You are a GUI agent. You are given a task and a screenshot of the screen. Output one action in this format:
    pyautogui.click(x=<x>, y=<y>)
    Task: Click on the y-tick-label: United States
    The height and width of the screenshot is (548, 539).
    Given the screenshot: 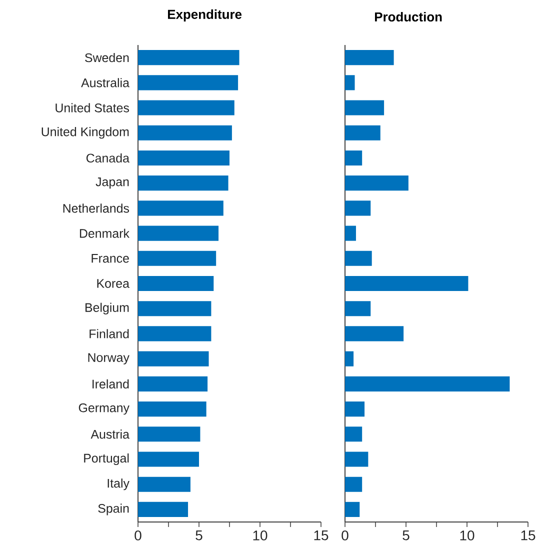 What is the action you would take?
    pyautogui.click(x=93, y=107)
    